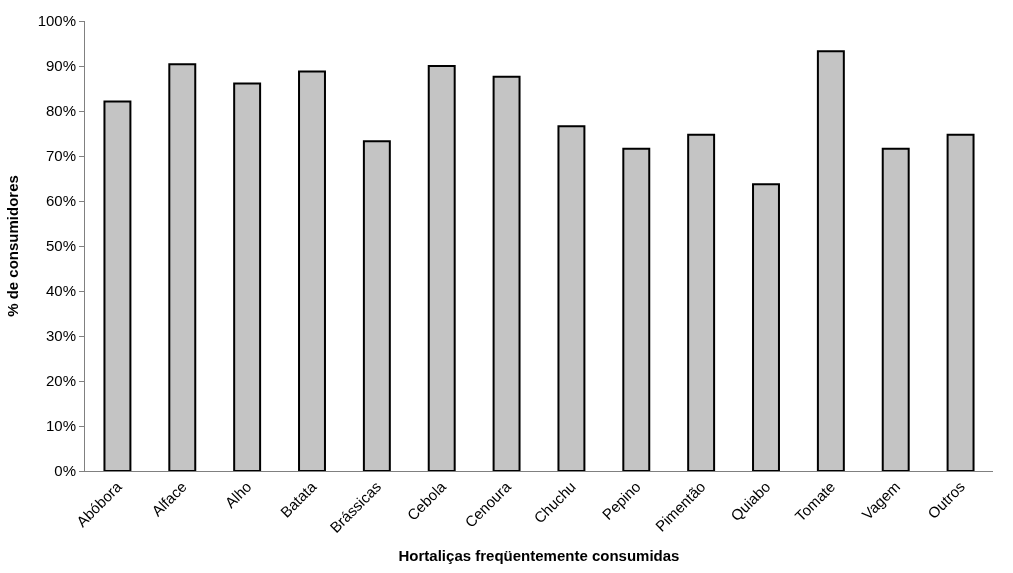 This screenshot has width=1013, height=573. I want to click on y-tick-label: 40%, so click(60, 291).